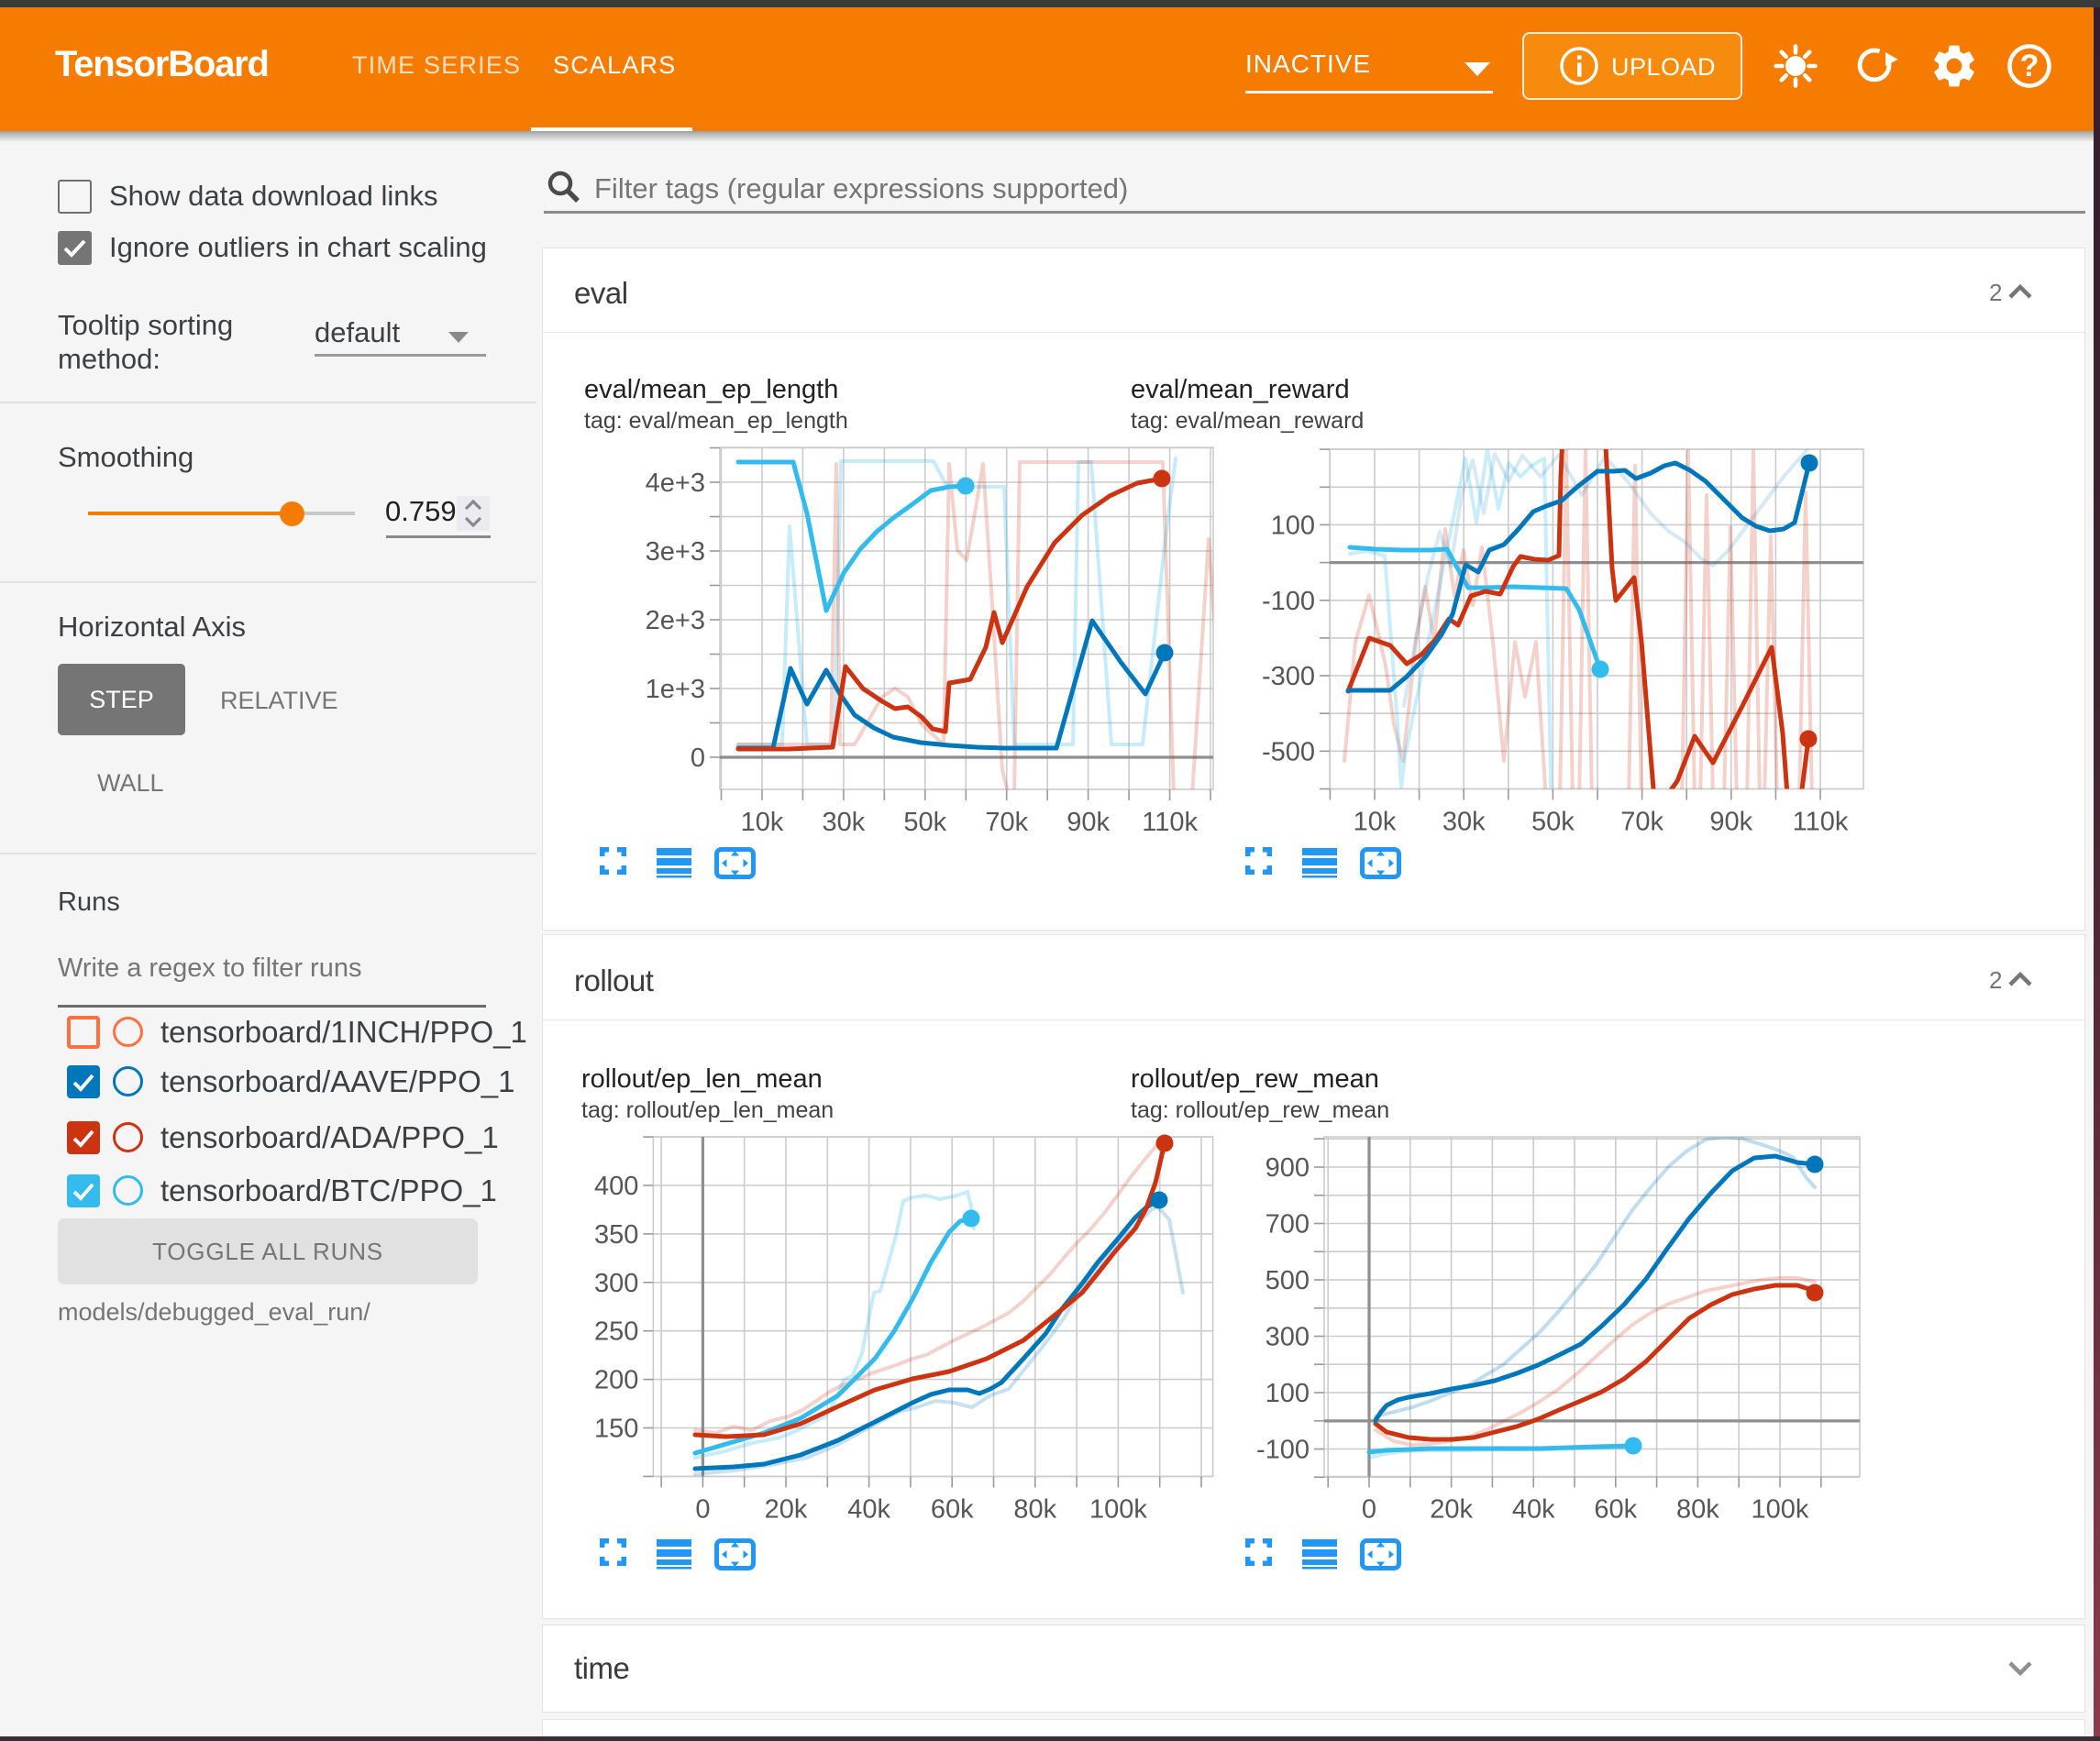 Image resolution: width=2100 pixels, height=1741 pixels. Describe the element at coordinates (616, 1187) in the screenshot. I see `svg-text: 400` at that location.